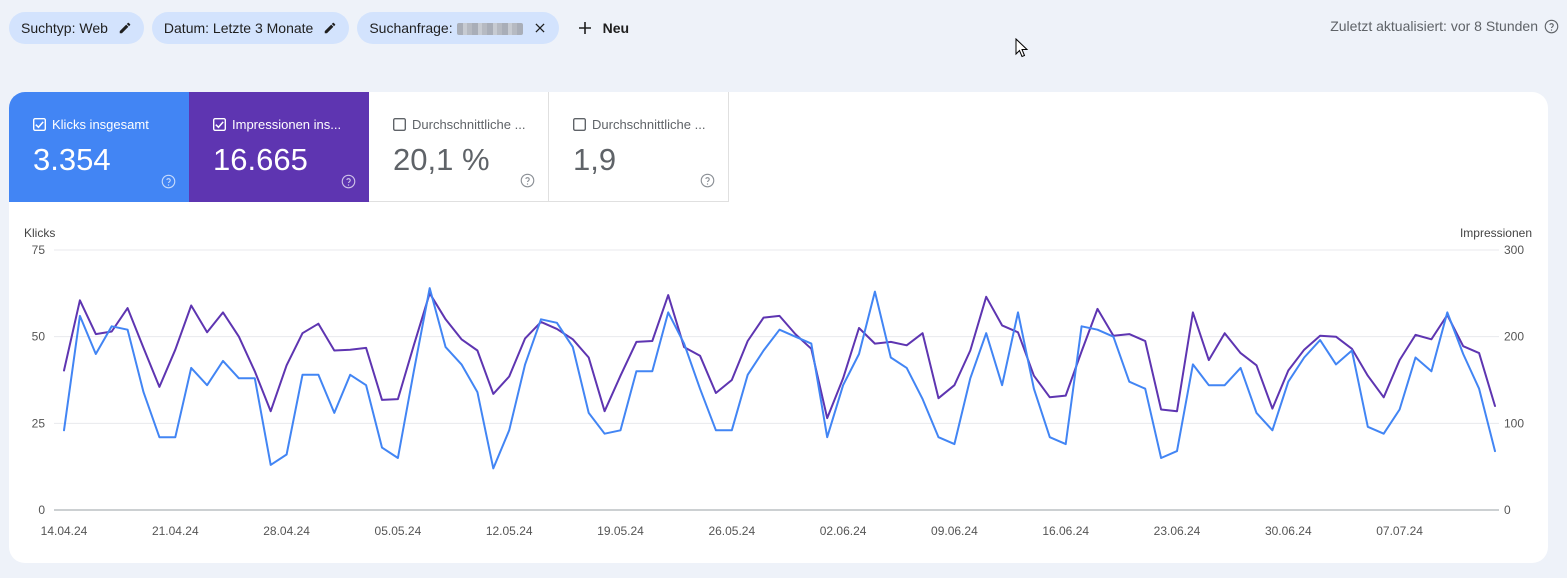  What do you see at coordinates (1514, 380) in the screenshot?
I see `right-axis-ticks: 0 100 200 300` at bounding box center [1514, 380].